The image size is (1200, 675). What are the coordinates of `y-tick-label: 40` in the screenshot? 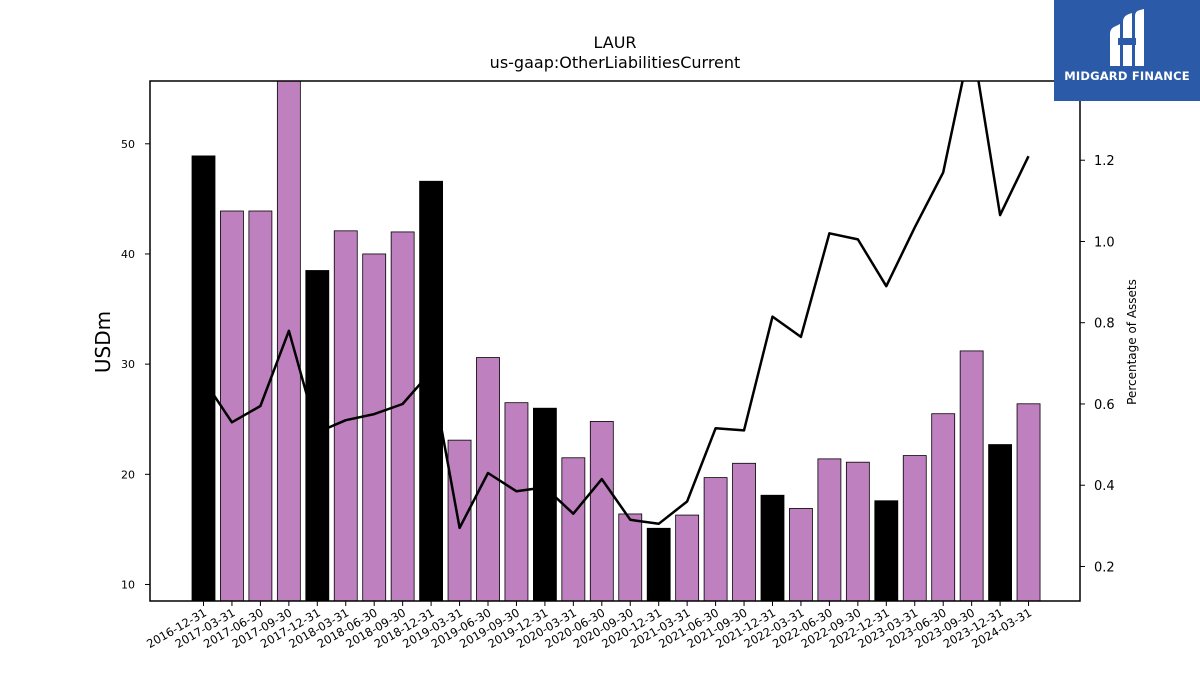 It's located at (128, 254).